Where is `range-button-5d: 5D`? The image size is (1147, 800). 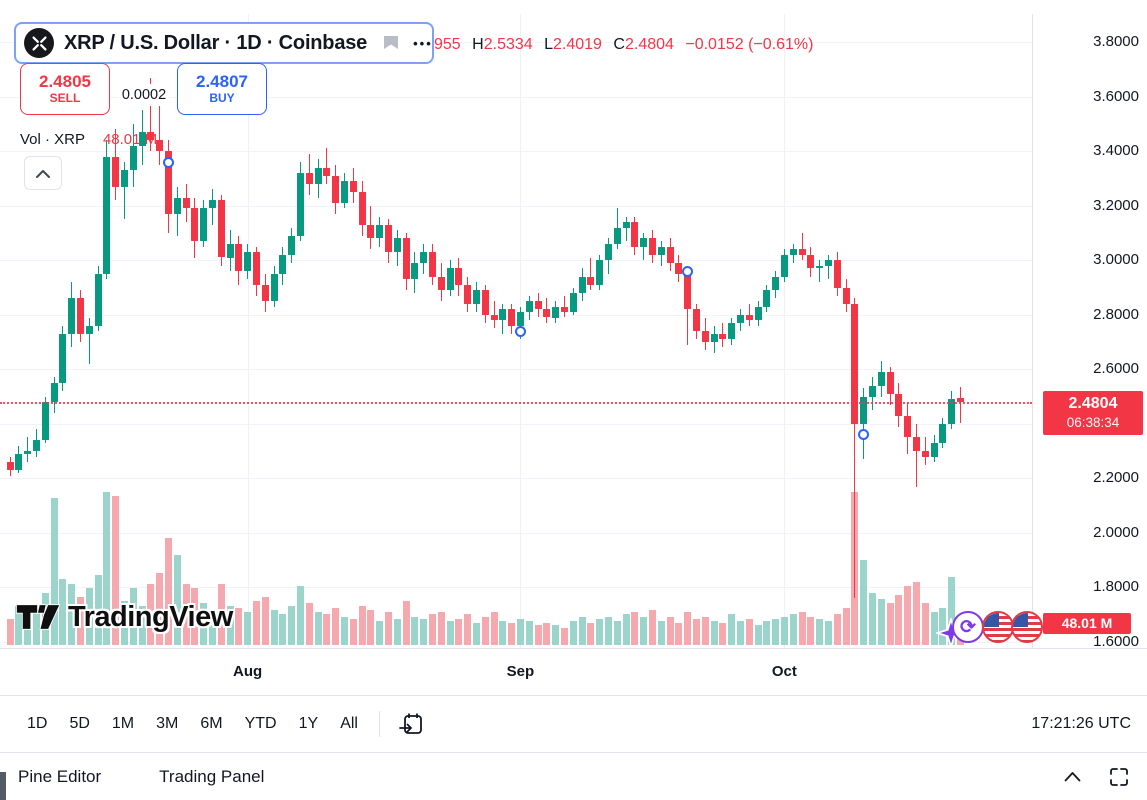
range-button-5d: 5D is located at coordinates (79, 724).